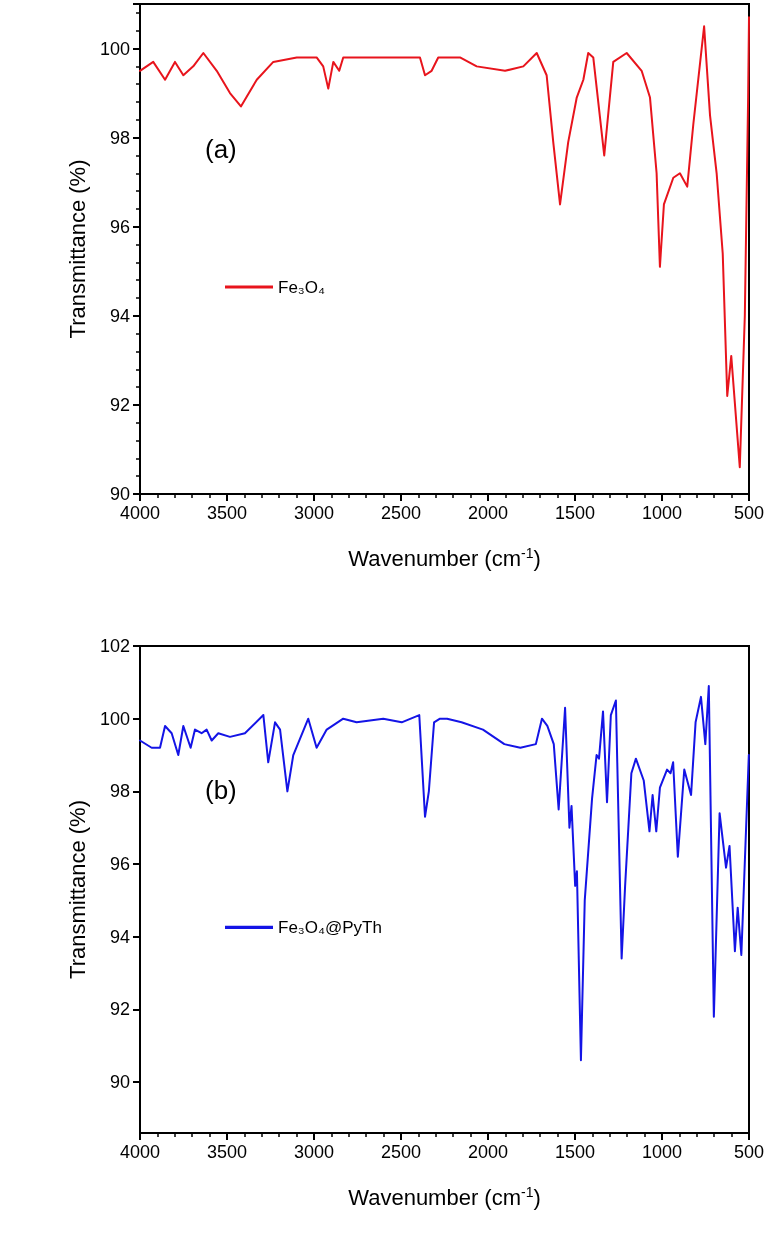 The width and height of the screenshot is (774, 1250). I want to click on y-tick-label: 102, so click(114, 646).